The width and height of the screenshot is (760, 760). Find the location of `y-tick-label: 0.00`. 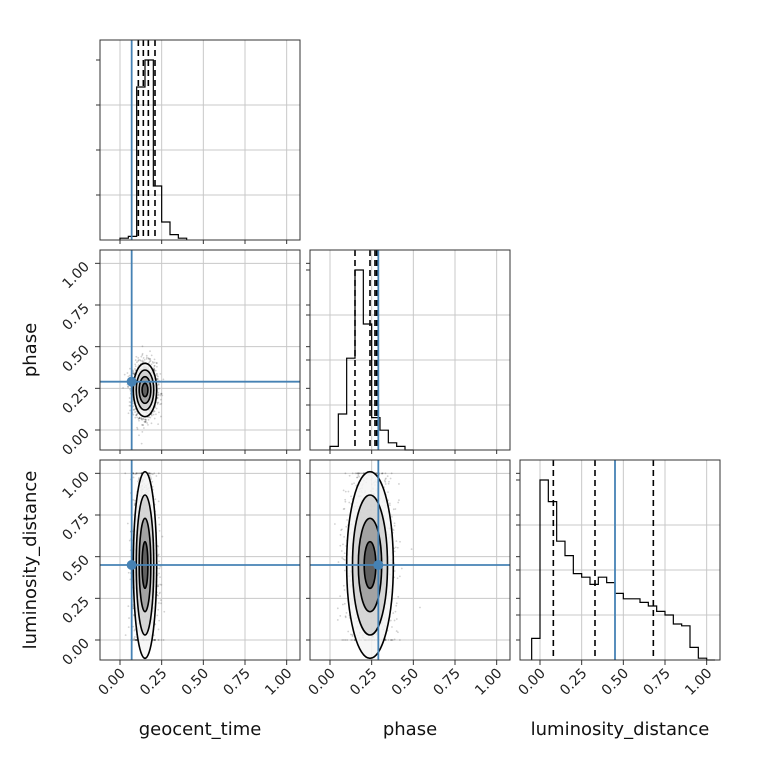

y-tick-label: 0.00 is located at coordinates (75, 652).